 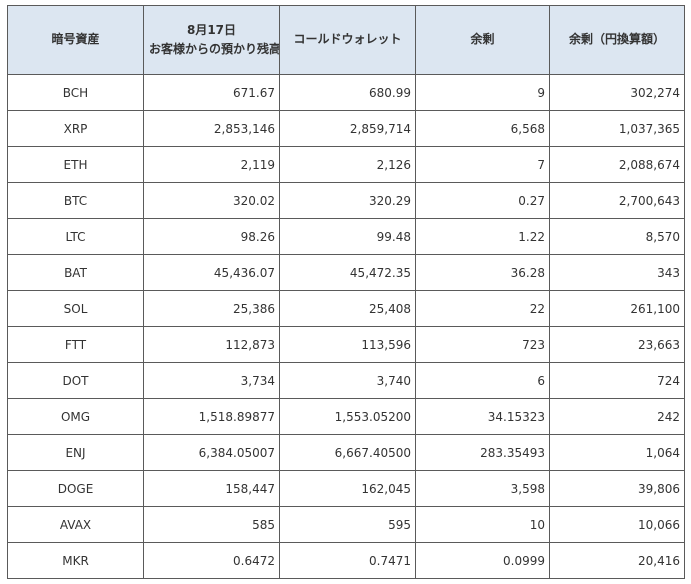 I want to click on customer-balance-cell: 158,447, so click(x=211, y=488).